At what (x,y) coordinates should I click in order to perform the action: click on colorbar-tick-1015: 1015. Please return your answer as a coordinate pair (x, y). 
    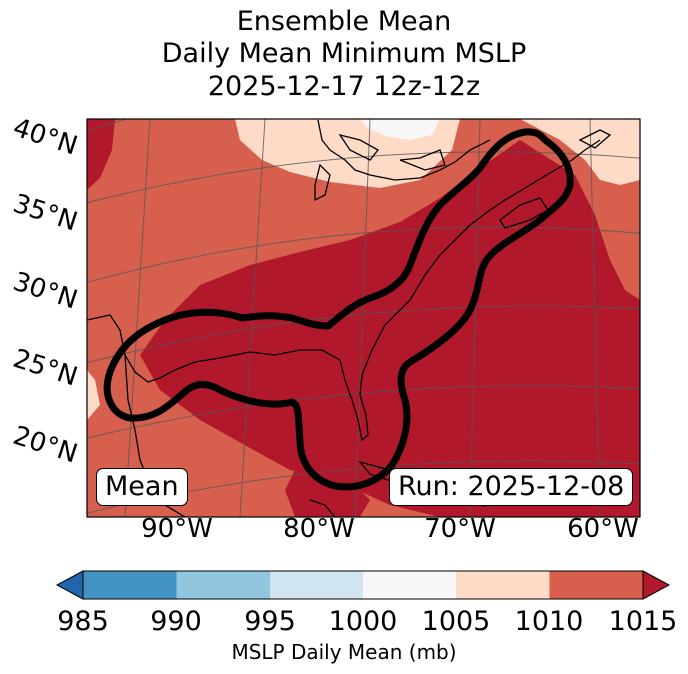
    Looking at the image, I should click on (643, 621).